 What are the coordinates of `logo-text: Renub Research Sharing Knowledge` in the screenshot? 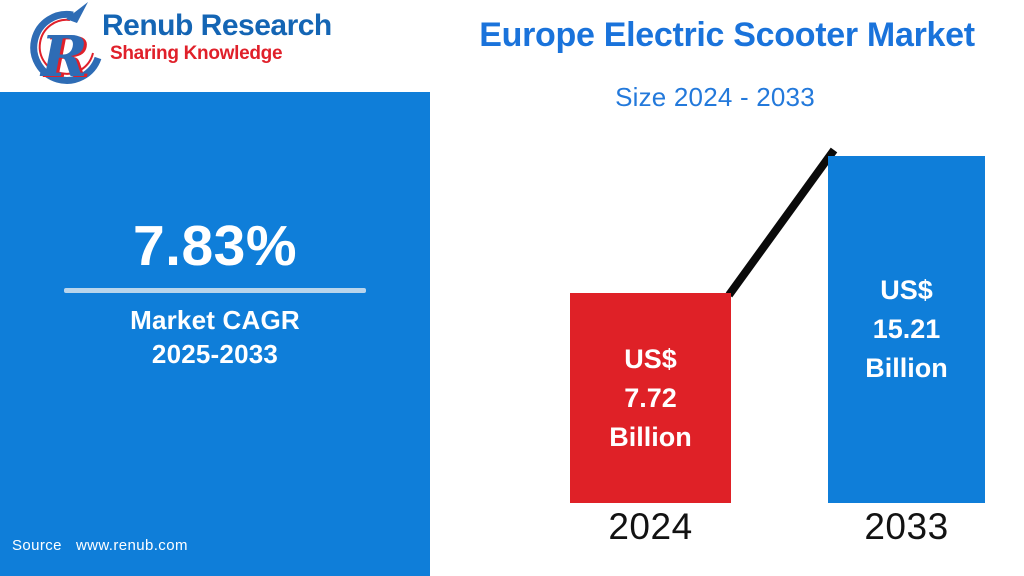 It's located at (217, 44).